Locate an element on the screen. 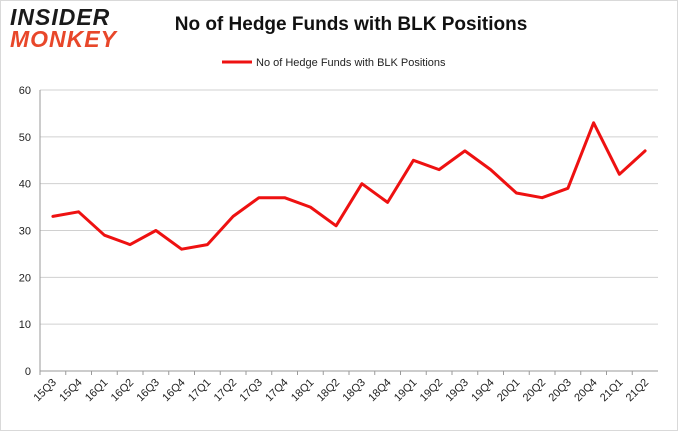 The image size is (678, 431). chart-title: No of Hedge Funds with BLK Positions is located at coordinates (351, 24).